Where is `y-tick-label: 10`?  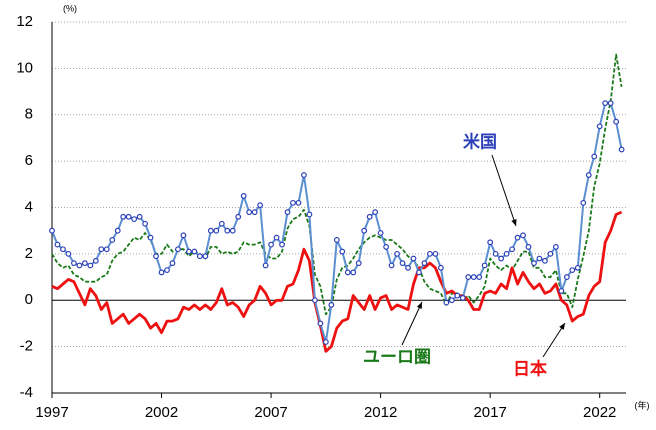
y-tick-label: 10 is located at coordinates (24, 67).